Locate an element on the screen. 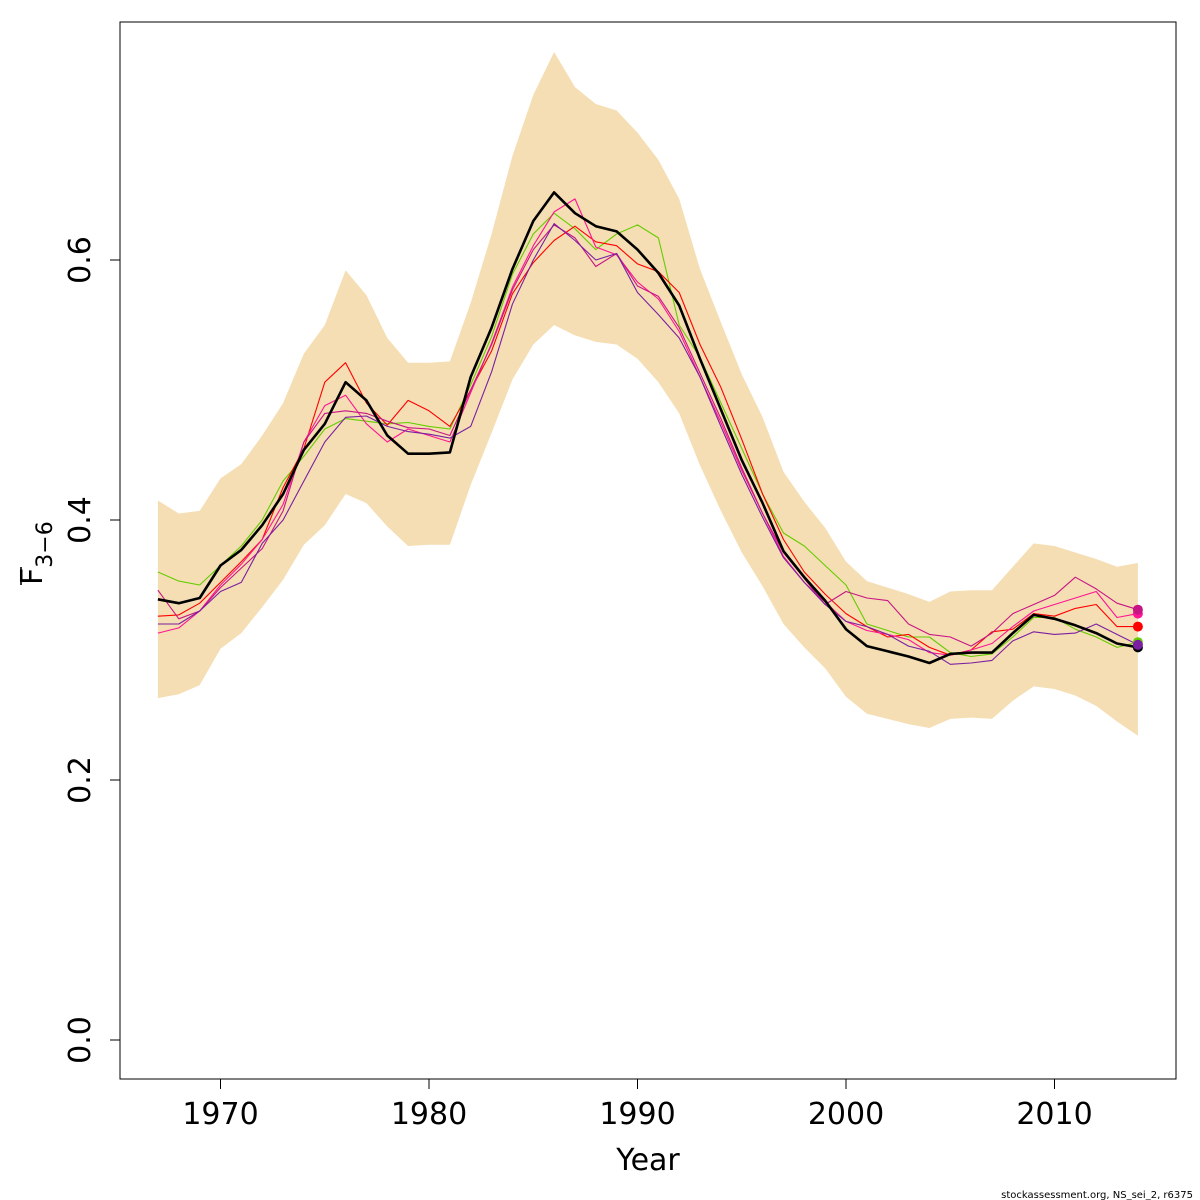 The image size is (1200, 1200). y-axis-title: F3−6 is located at coordinates (36, 553).